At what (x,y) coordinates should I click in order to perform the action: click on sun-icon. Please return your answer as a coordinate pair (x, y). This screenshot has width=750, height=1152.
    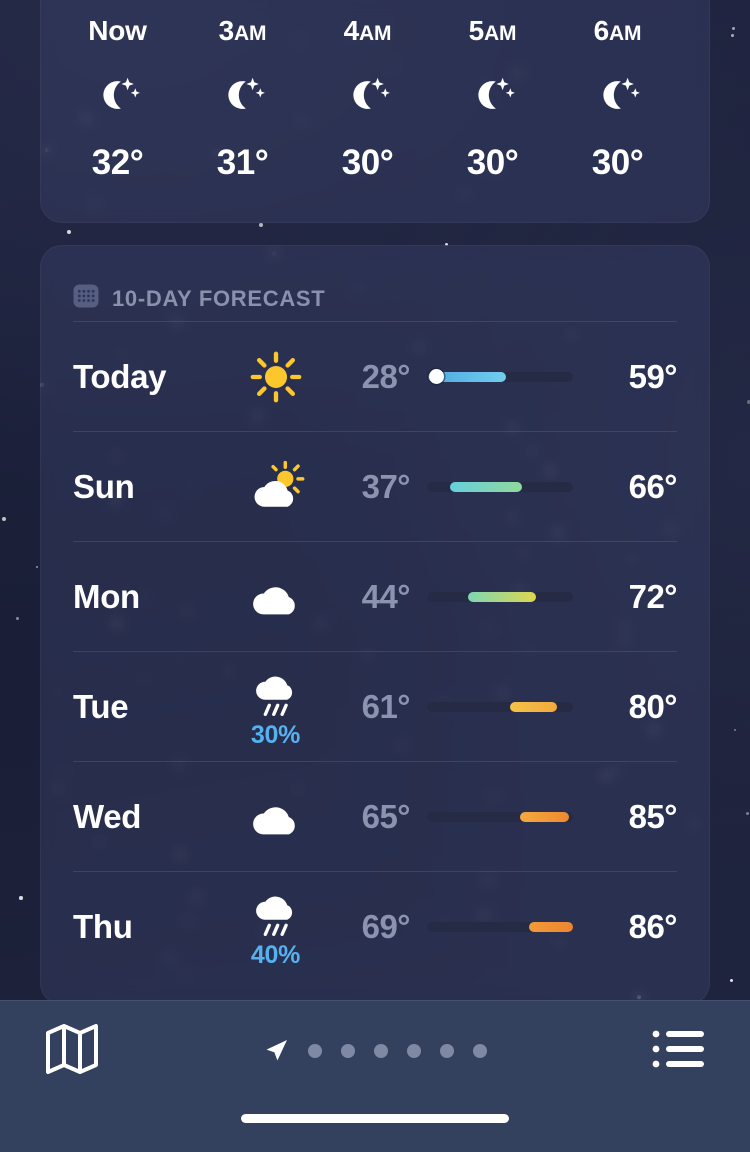
    Looking at the image, I should click on (276, 377).